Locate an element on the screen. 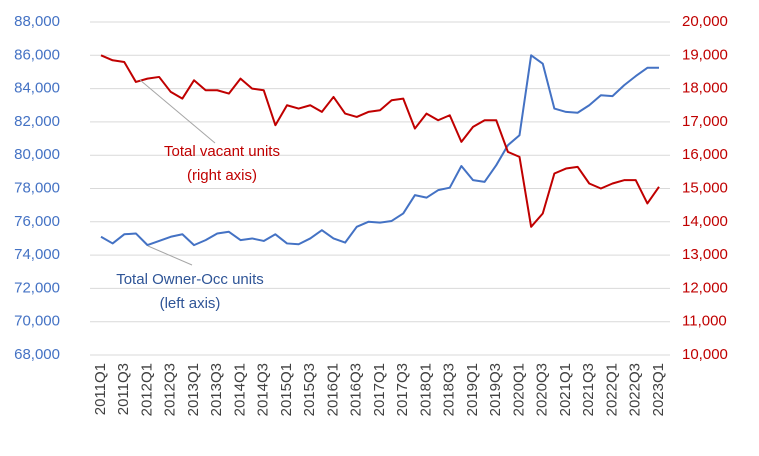 The image size is (759, 456). y-tick-label: 80,000 is located at coordinates (37, 154).